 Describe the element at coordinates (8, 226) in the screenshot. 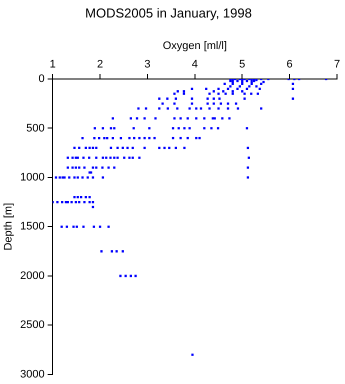

I see `y-axis-title: Depth [m]` at that location.